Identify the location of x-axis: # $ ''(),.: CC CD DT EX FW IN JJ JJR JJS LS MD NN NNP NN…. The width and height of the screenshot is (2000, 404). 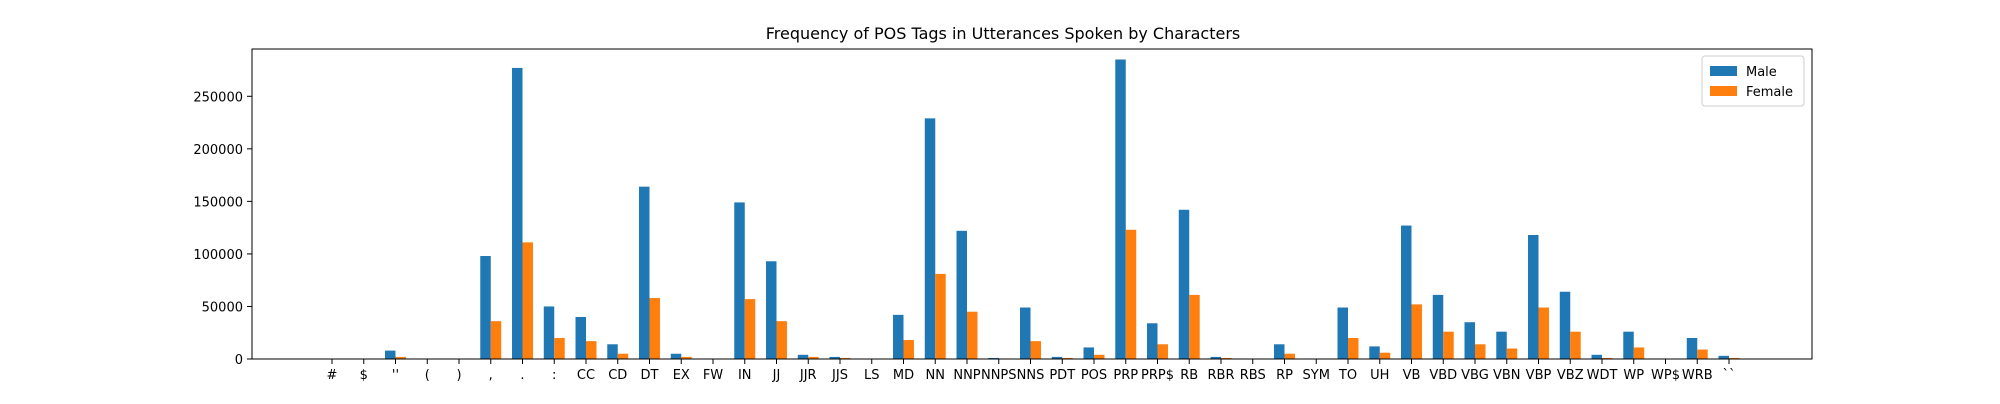
(1031, 371).